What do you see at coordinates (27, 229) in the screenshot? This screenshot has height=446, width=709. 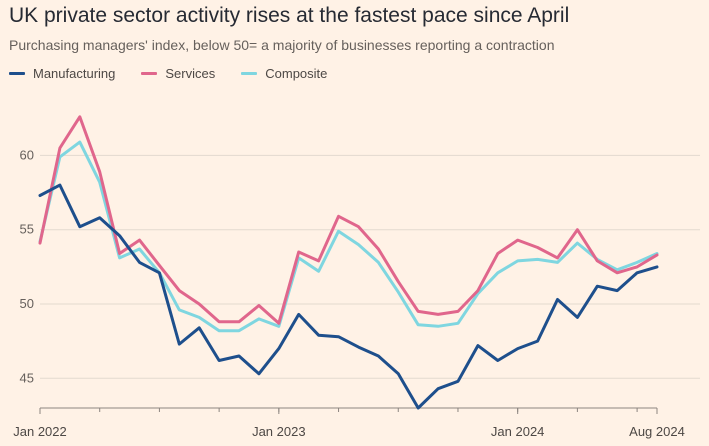 I see `y-tick-label-55: 55` at bounding box center [27, 229].